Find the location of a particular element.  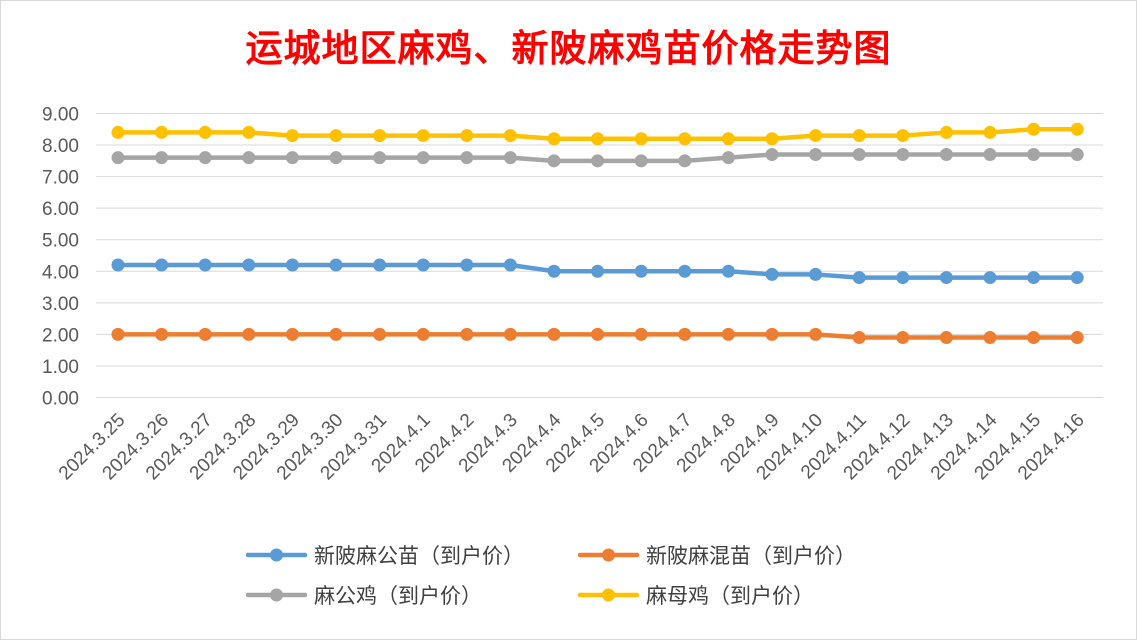

legend-item: 麻母鸡（到户价） is located at coordinates (695, 596).